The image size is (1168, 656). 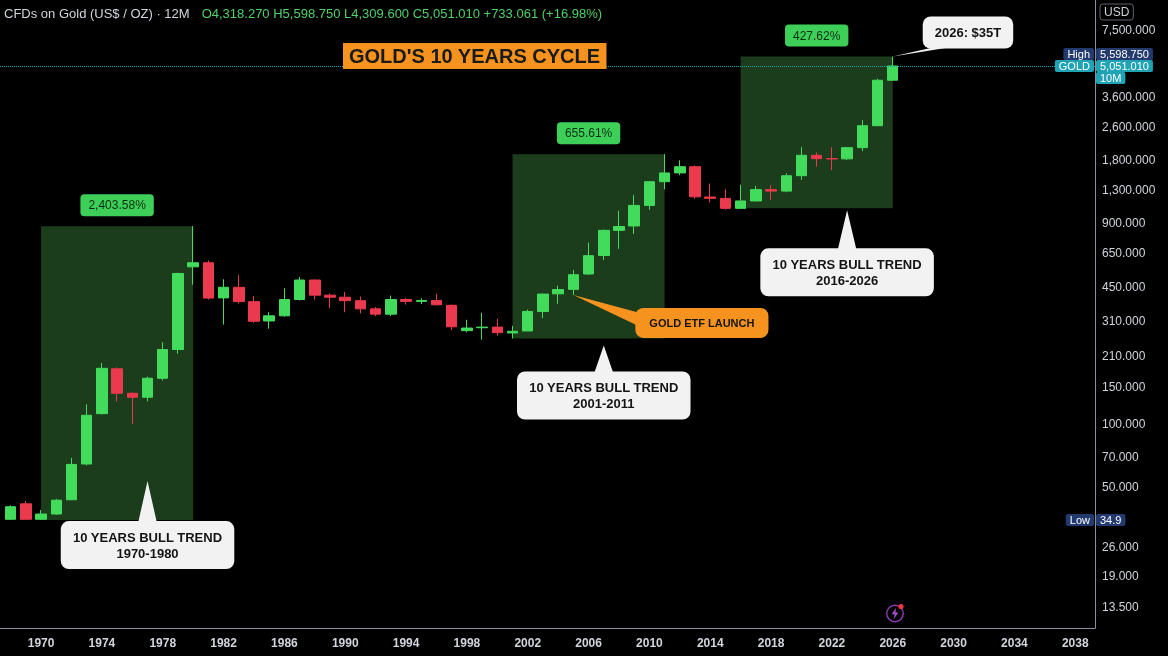 I want to click on annotation: 10 YEARS BULL TREND 2016-2026, so click(x=847, y=272).